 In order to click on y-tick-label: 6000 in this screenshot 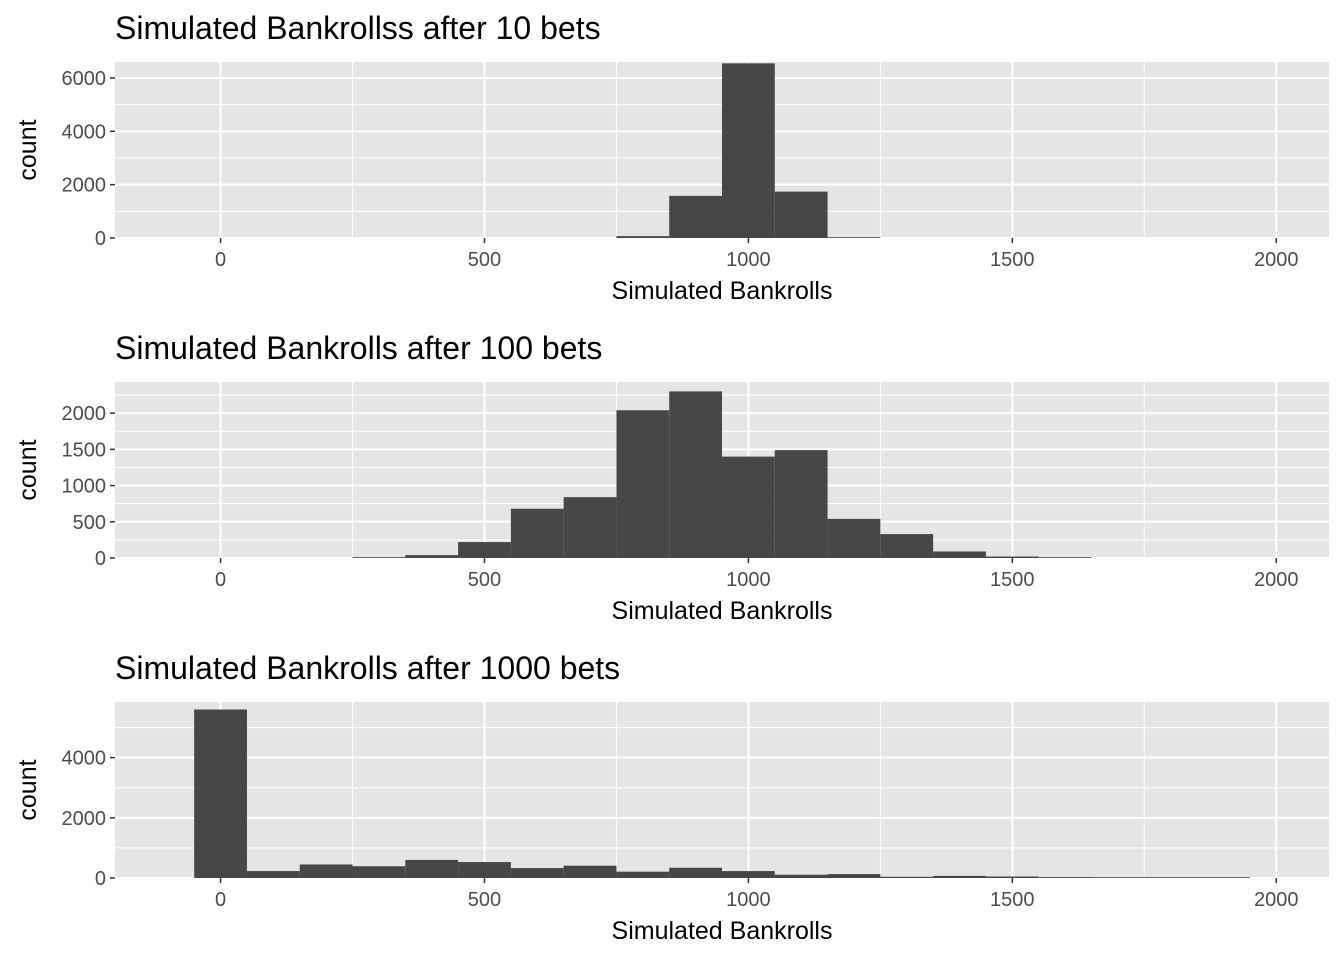, I will do `click(84, 79)`.